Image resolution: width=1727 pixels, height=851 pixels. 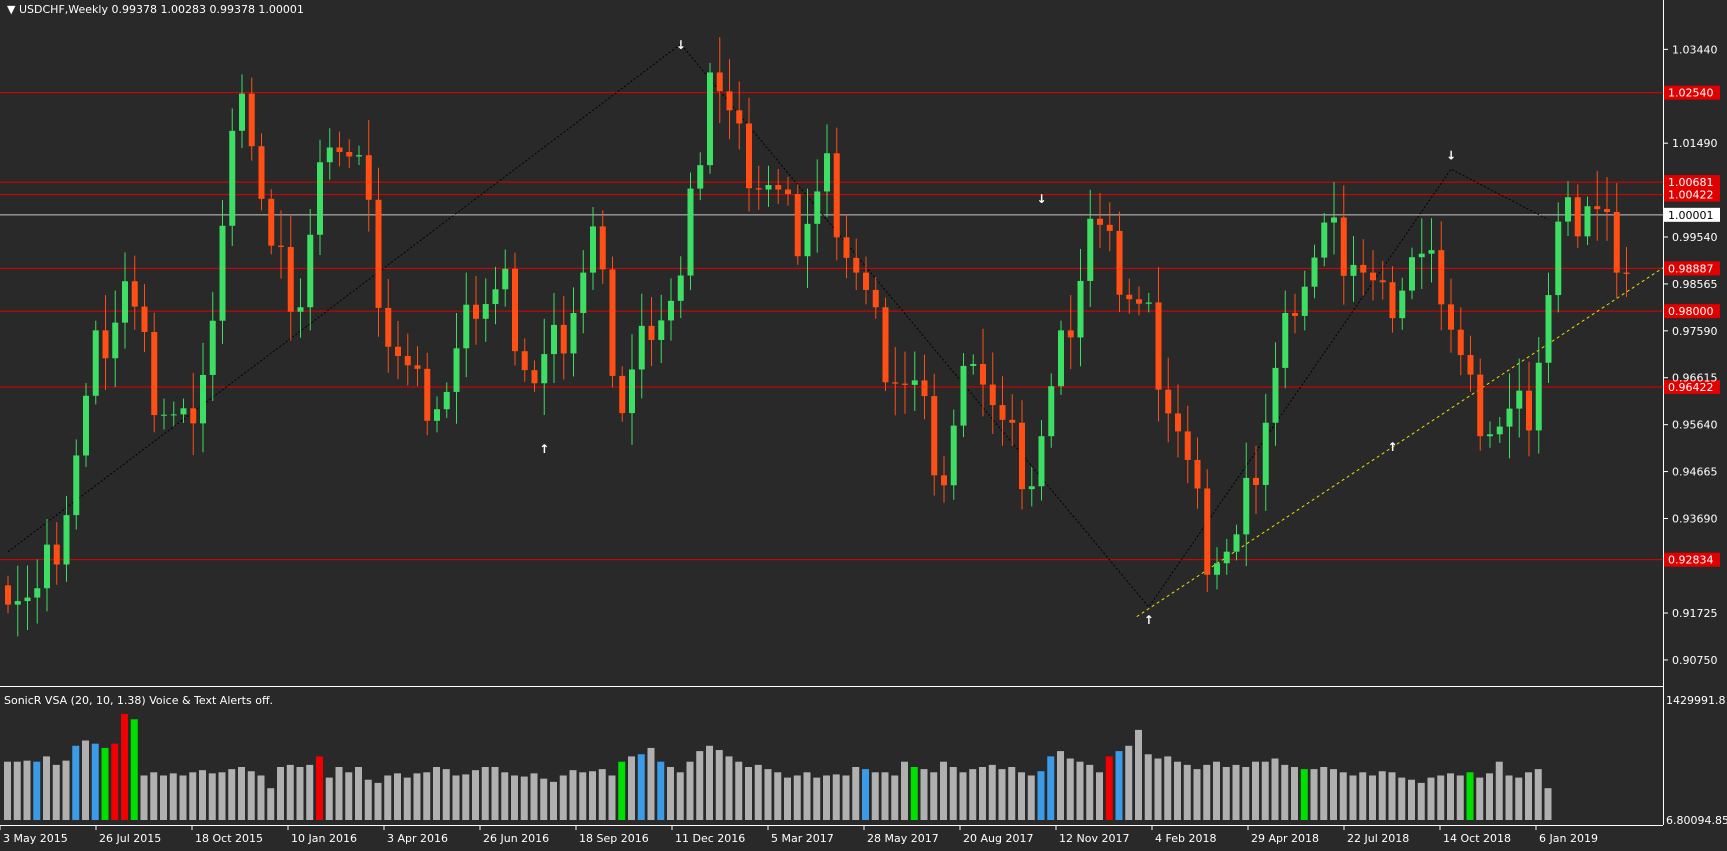 I want to click on volume-scale-bottom: 6.80094.85, so click(x=1696, y=820).